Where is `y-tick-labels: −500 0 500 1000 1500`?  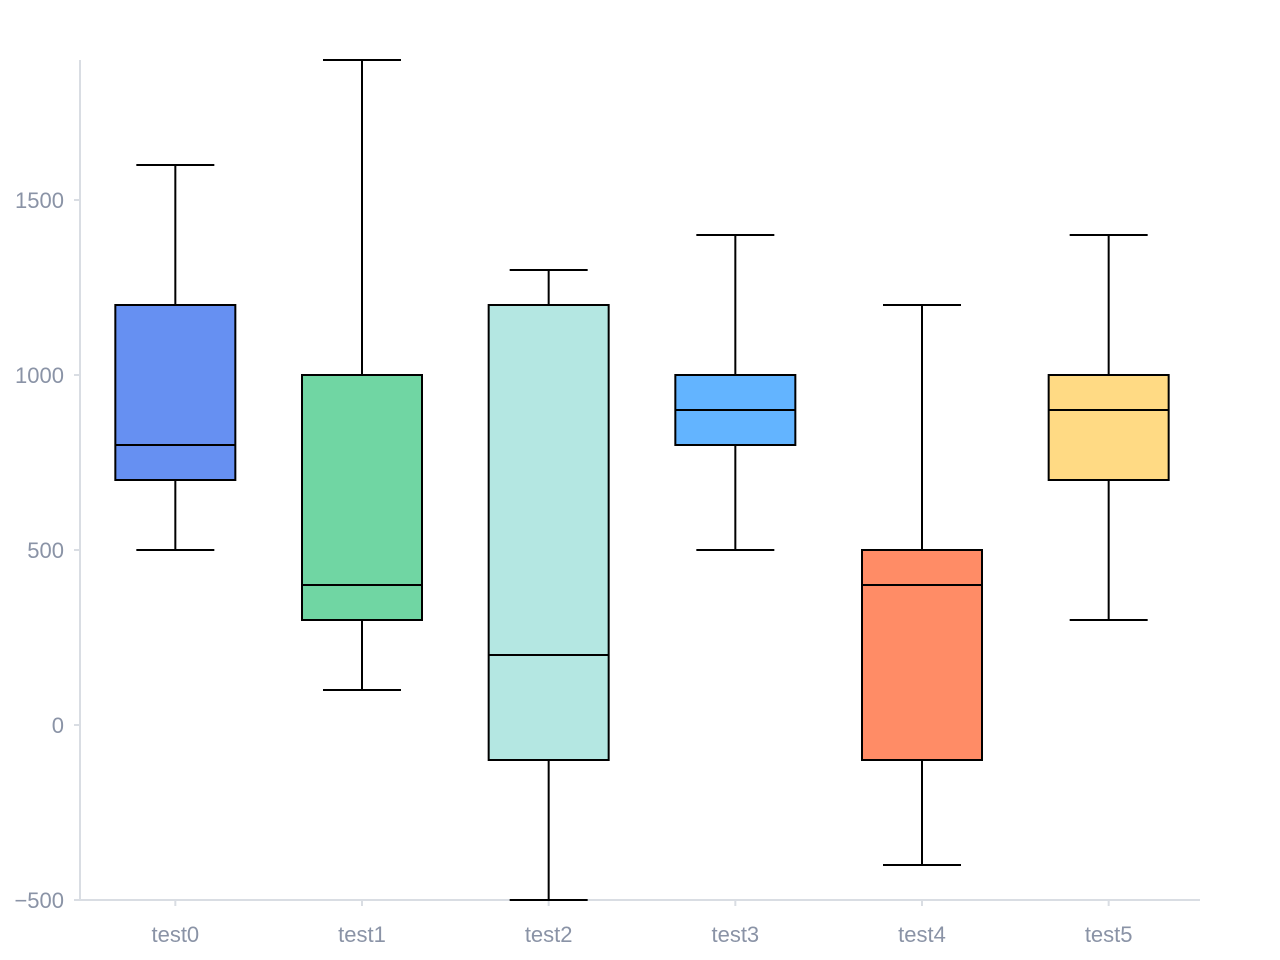 y-tick-labels: −500 0 500 1000 1500 is located at coordinates (39, 550).